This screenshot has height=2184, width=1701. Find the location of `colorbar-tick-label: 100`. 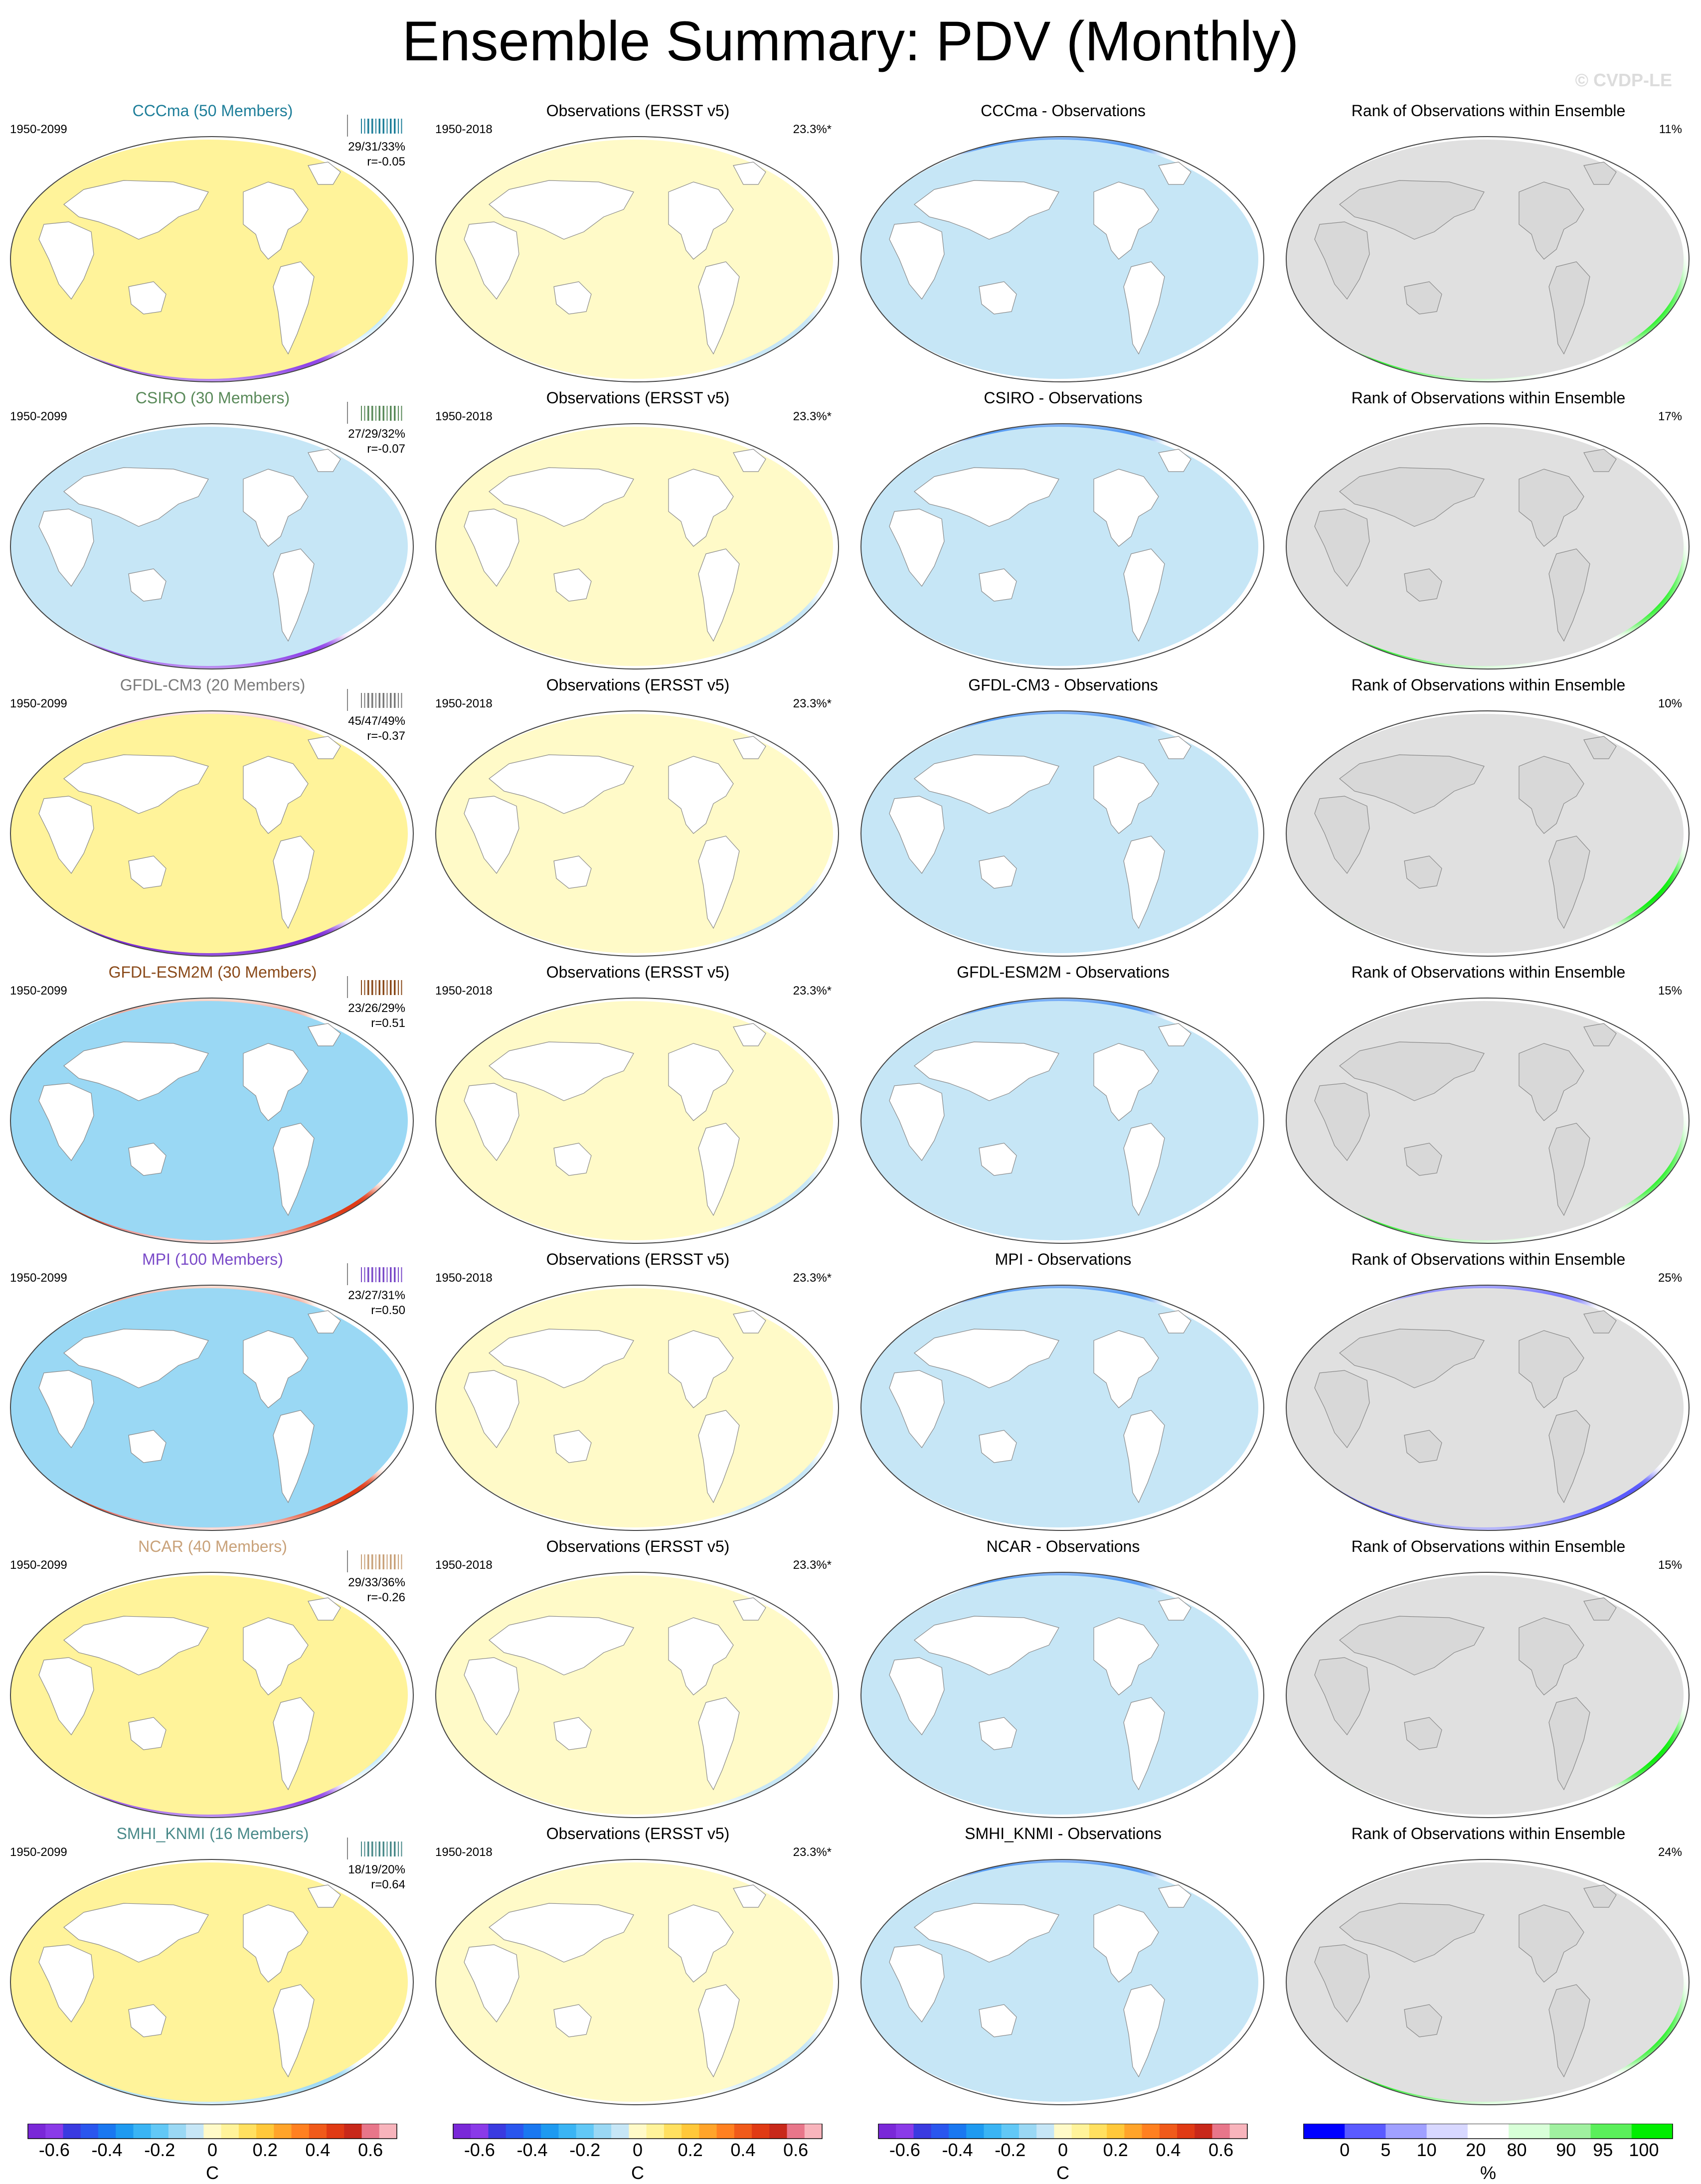

colorbar-tick-label: 100 is located at coordinates (1644, 2150).